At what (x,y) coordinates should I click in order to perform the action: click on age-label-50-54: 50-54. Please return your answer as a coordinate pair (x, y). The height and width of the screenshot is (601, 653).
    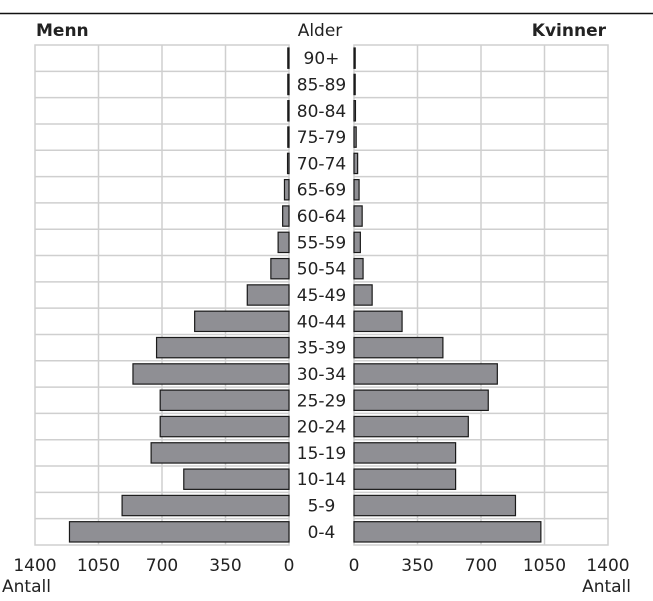
    Looking at the image, I should click on (321, 270).